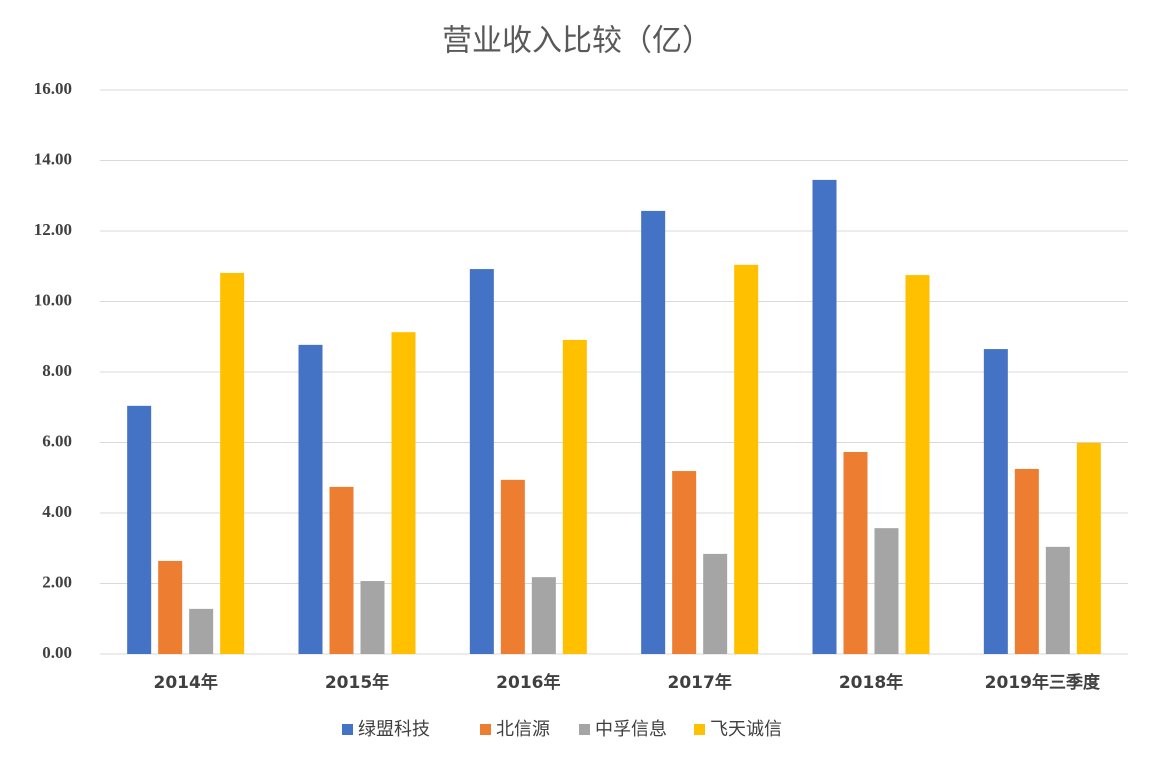  I want to click on x-tick-label: 2014年, so click(186, 682).